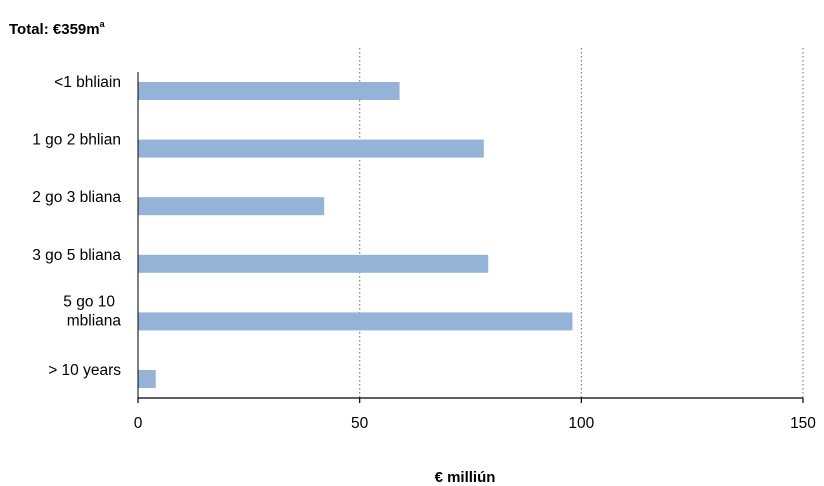  What do you see at coordinates (92, 311) in the screenshot?
I see `category-label-4: 5 go 10 mbliana` at bounding box center [92, 311].